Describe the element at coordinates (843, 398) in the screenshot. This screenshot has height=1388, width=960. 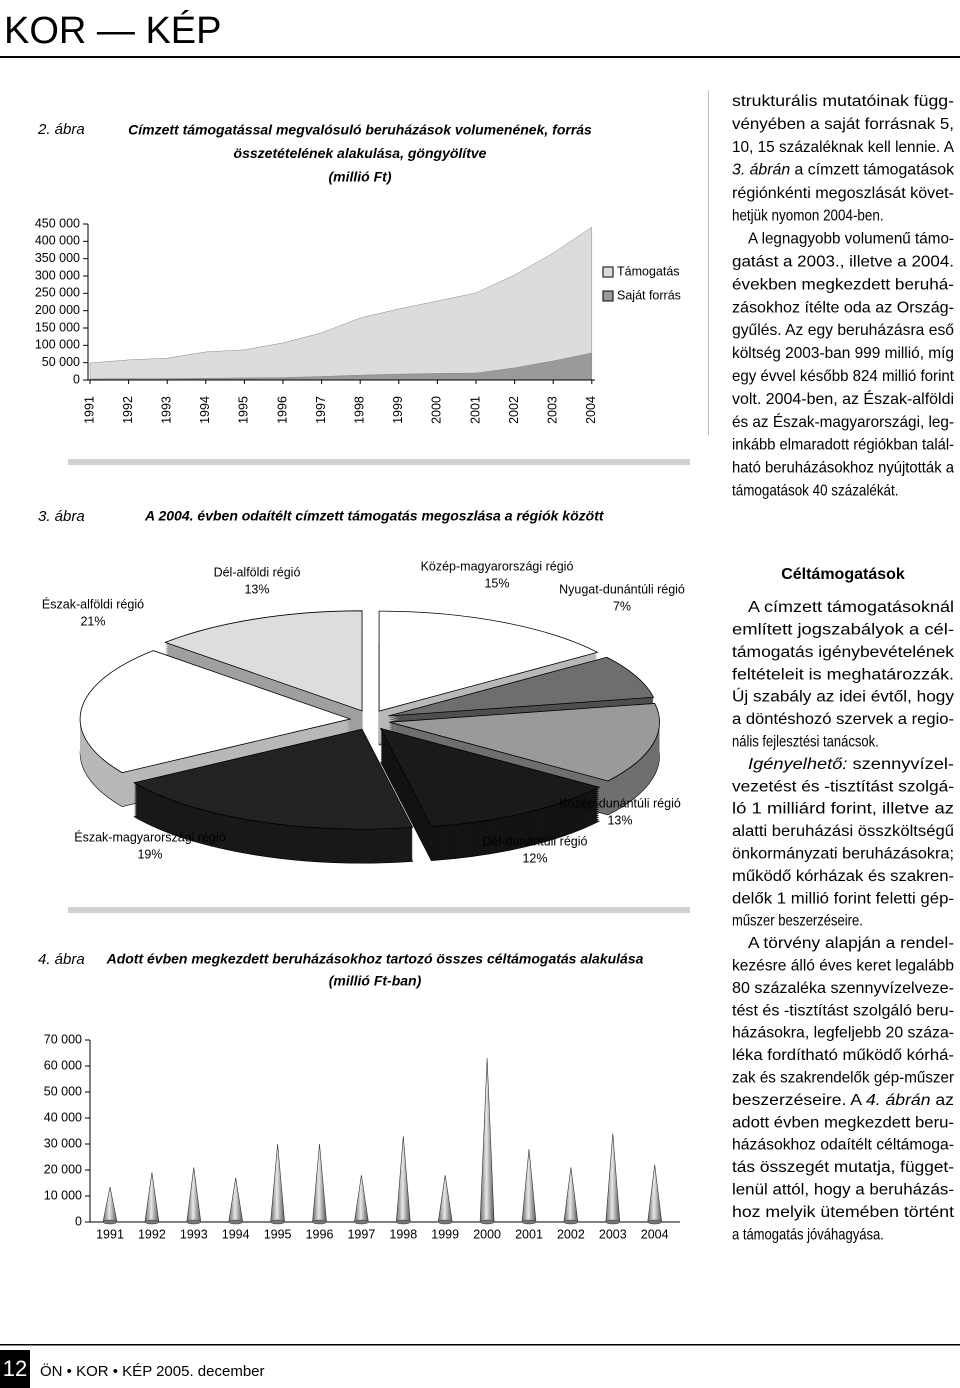
I see `text-line: volt. 2004-ben, az Észak-alföldi` at that location.